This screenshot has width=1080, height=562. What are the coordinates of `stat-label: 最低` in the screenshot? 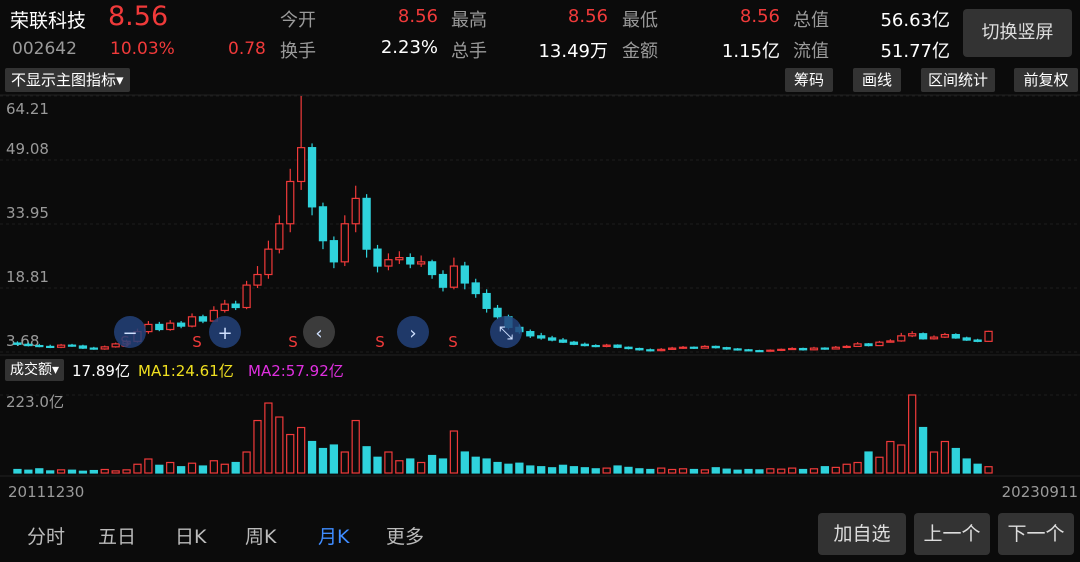 It's located at (640, 20).